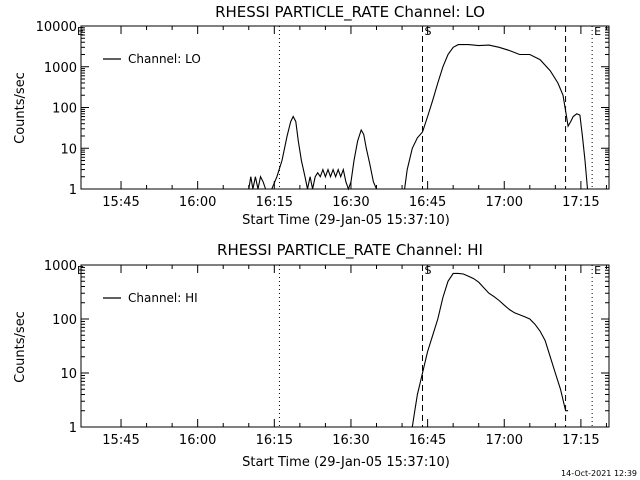  I want to click on panel-hi-x-tick-label: 17:15, so click(580, 440).